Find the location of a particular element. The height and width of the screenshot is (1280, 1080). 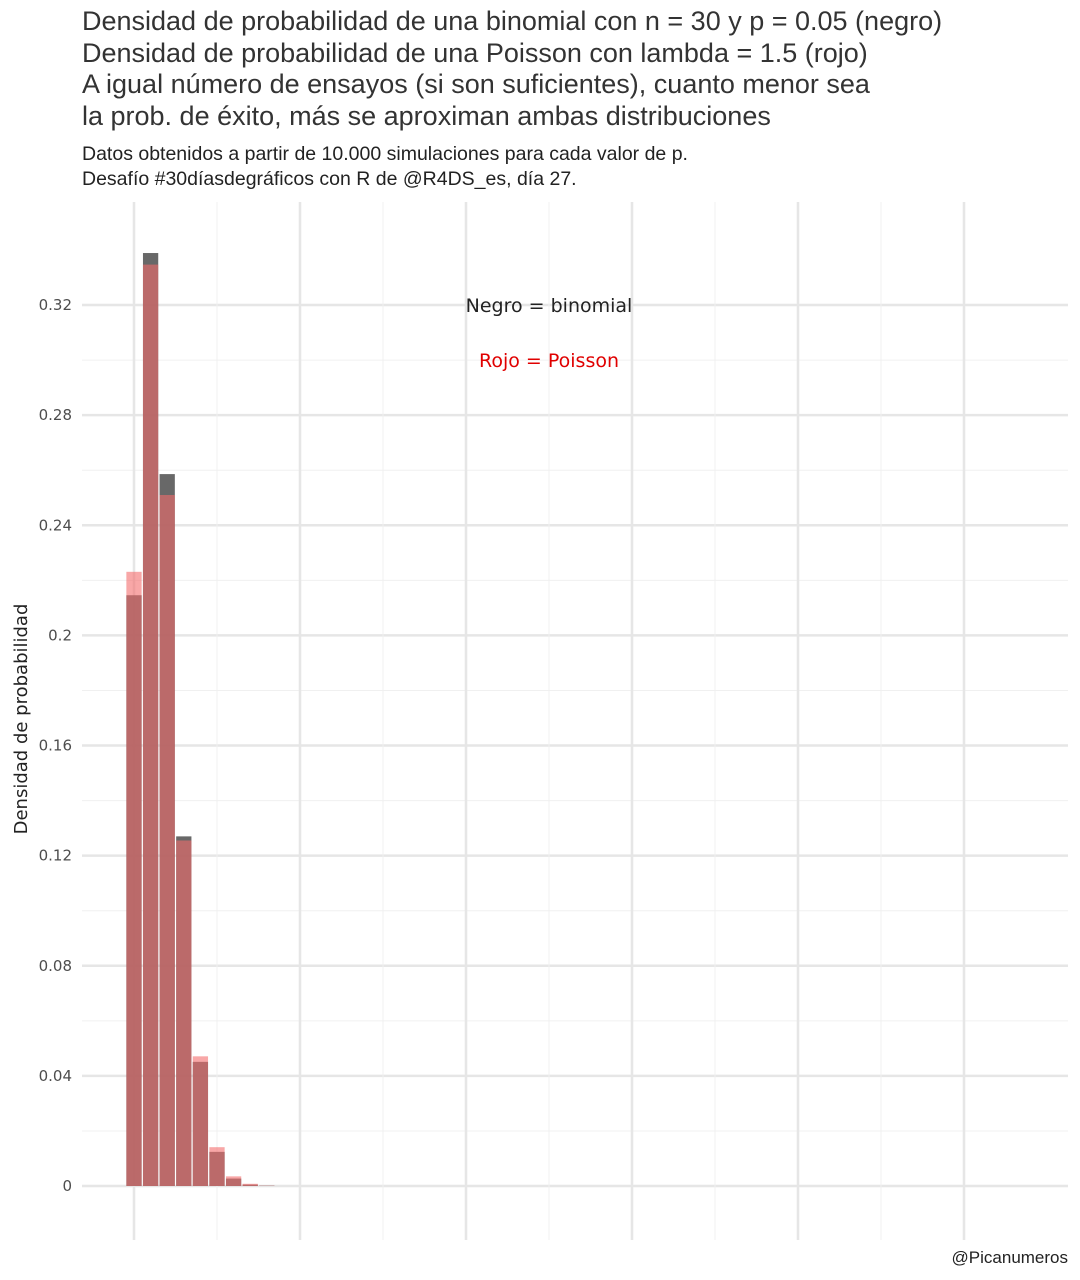

poisson-bars is located at coordinates (200, 725).